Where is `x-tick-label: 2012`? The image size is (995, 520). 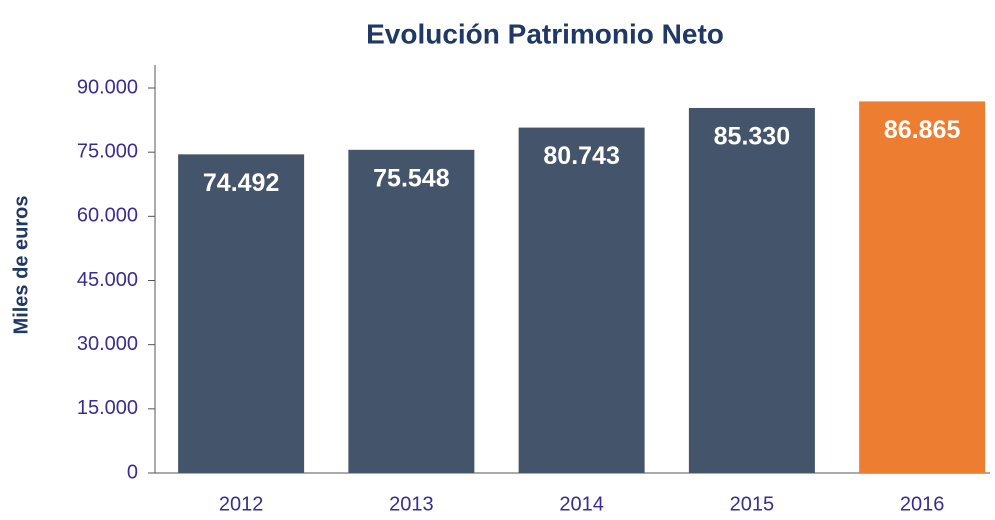 x-tick-label: 2012 is located at coordinates (241, 504).